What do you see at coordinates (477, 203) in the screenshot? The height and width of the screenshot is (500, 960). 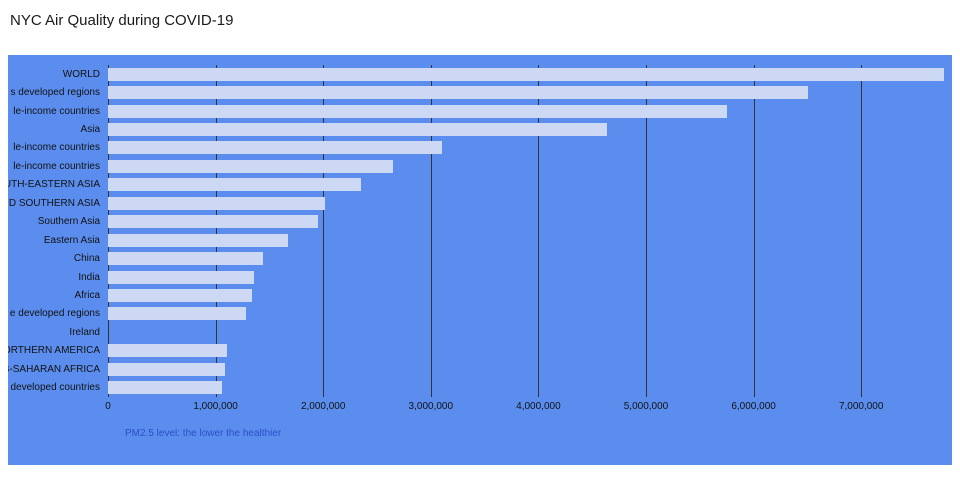 I see `bar-row: ND SOUTHERN ASIA` at bounding box center [477, 203].